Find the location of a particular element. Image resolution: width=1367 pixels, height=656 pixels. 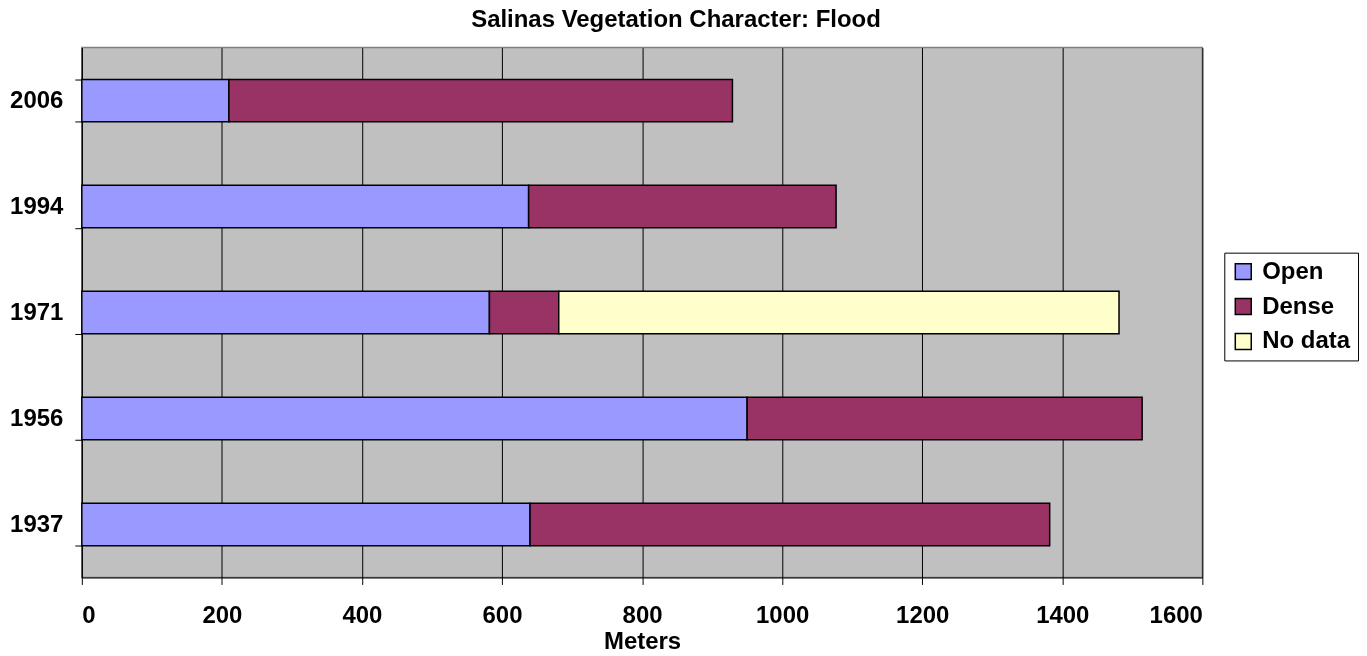

x-tick-label: 1400 is located at coordinates (1063, 614).